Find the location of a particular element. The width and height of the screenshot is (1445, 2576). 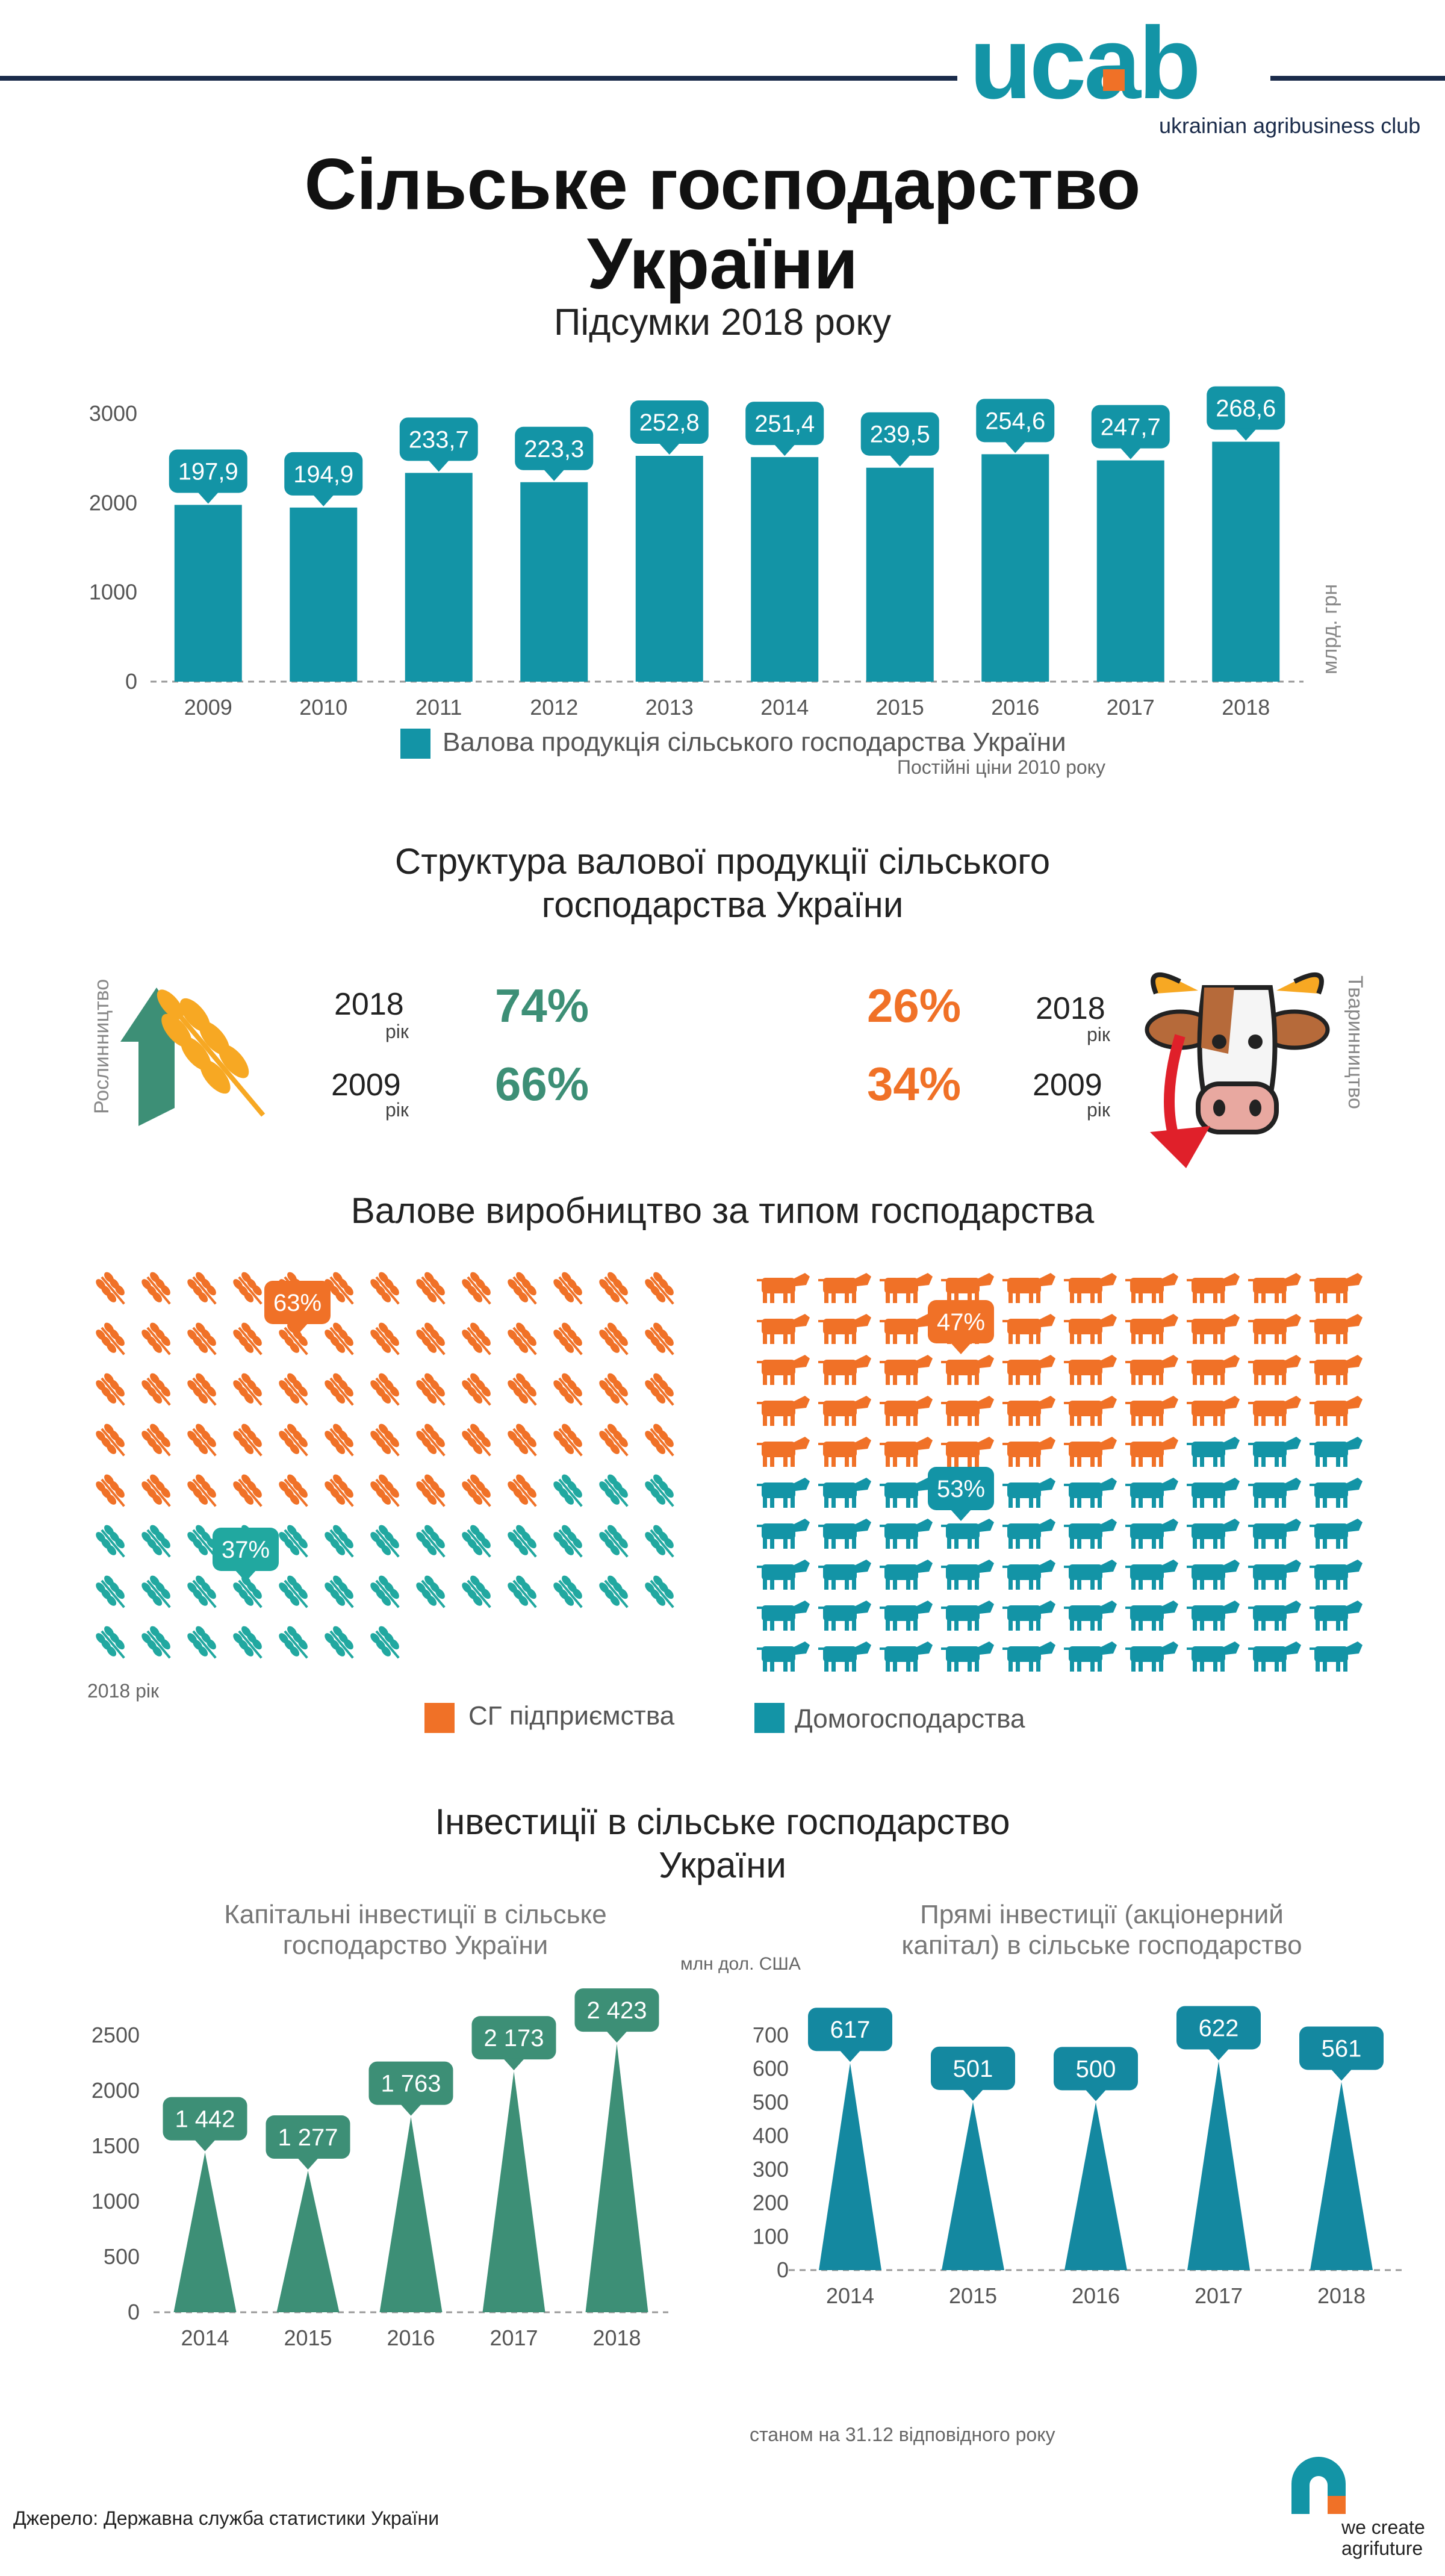

data-label: 617 is located at coordinates (850, 2035).